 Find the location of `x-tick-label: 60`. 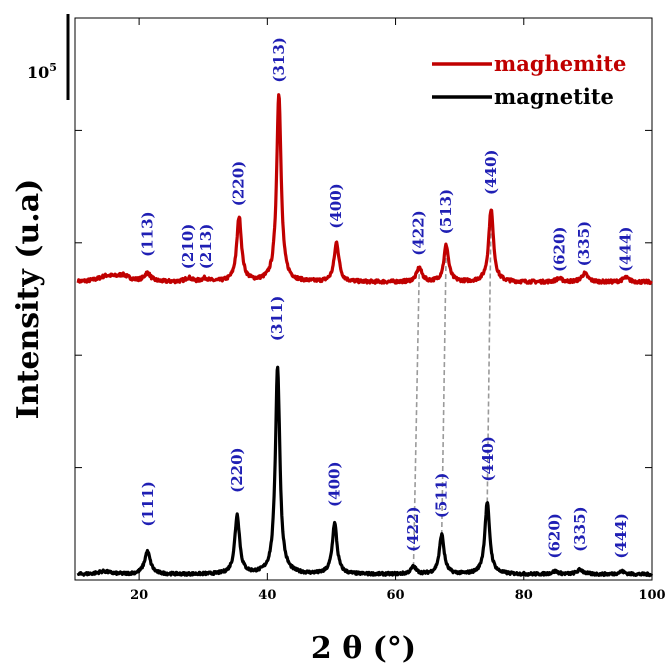

x-tick-label: 60 is located at coordinates (396, 595).